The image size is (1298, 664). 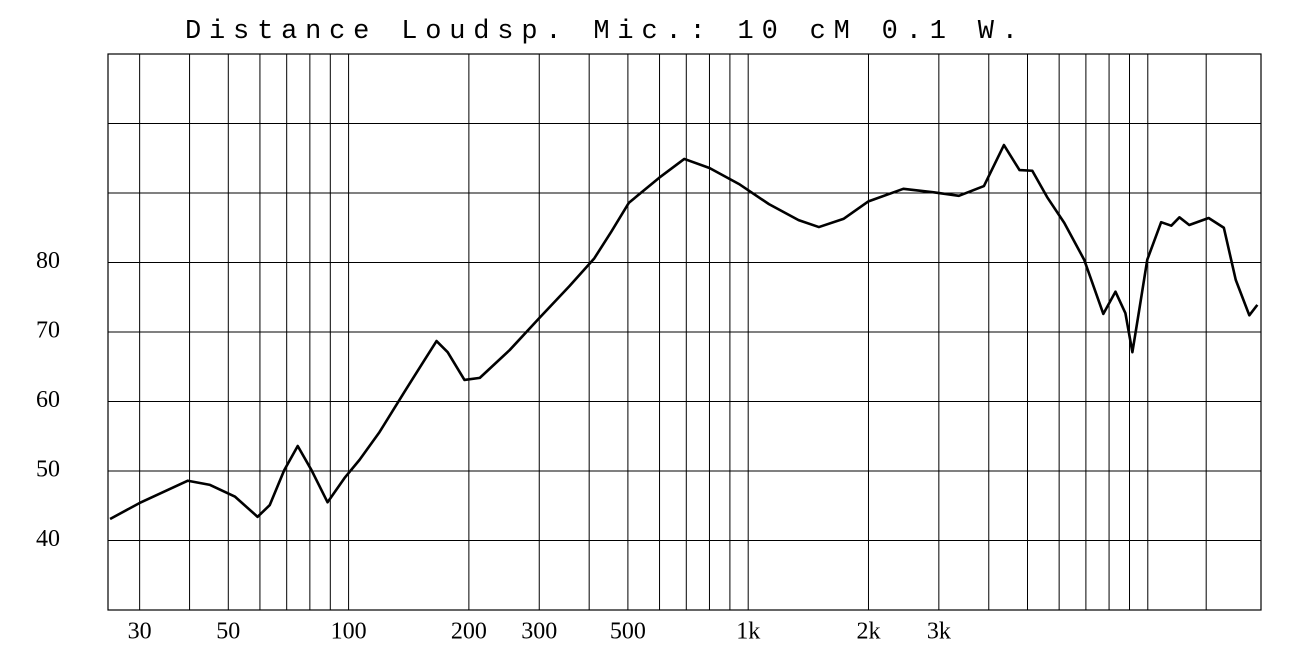 What do you see at coordinates (48, 331) in the screenshot?
I see `y-tick-label: 70` at bounding box center [48, 331].